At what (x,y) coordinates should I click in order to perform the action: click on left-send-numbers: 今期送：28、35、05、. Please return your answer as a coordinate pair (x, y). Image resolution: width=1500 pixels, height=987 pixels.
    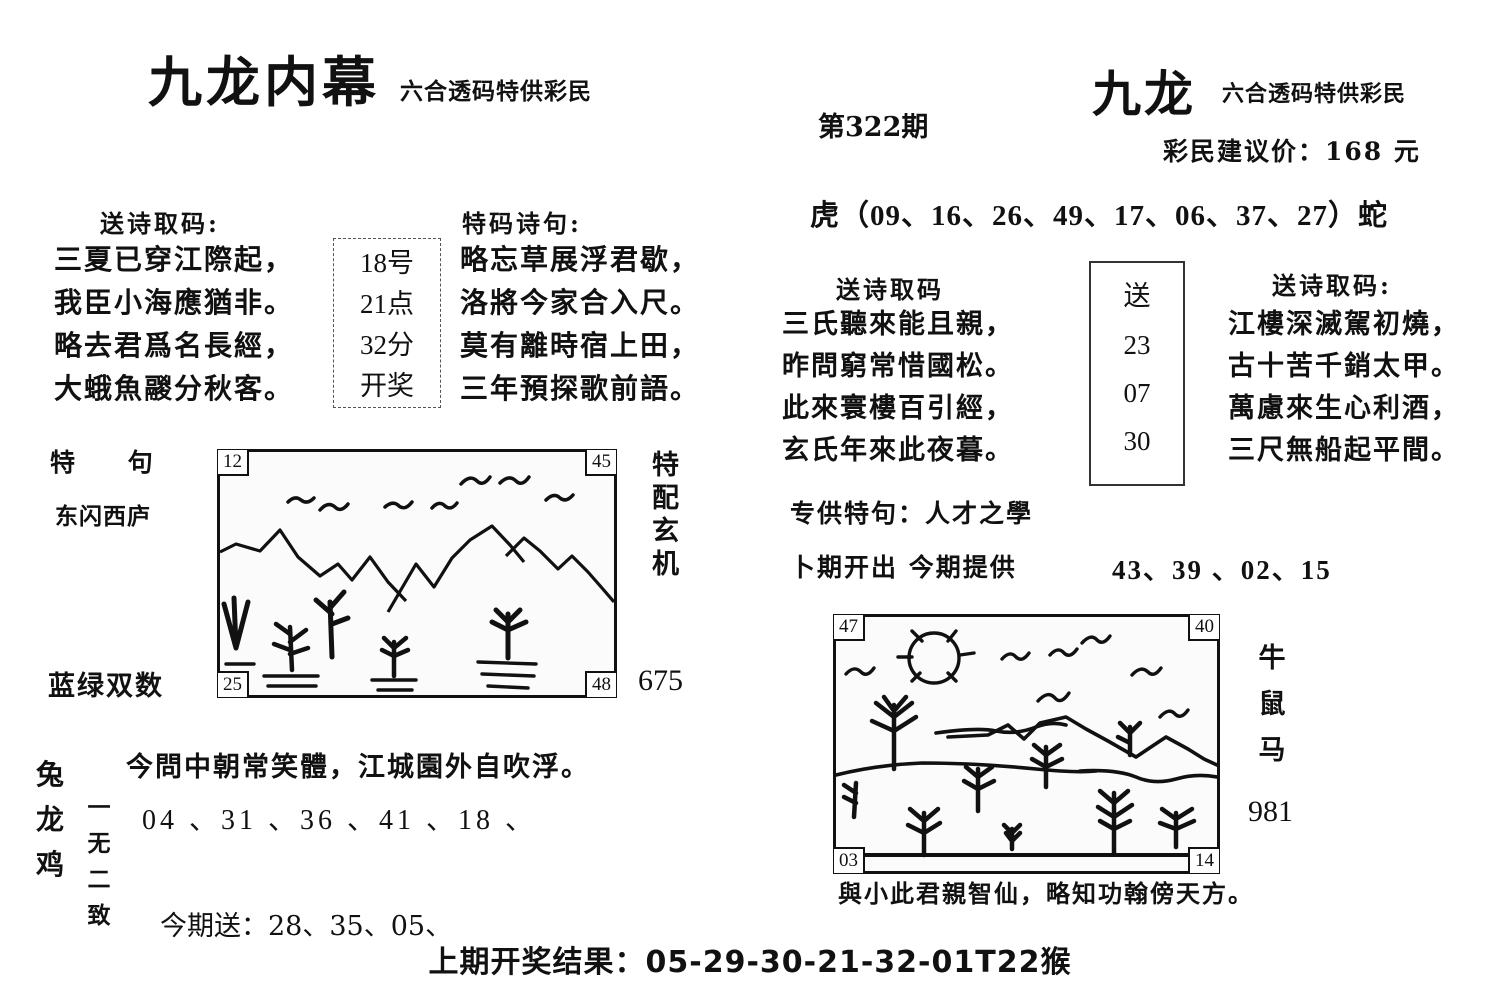
    Looking at the image, I should click on (306, 926).